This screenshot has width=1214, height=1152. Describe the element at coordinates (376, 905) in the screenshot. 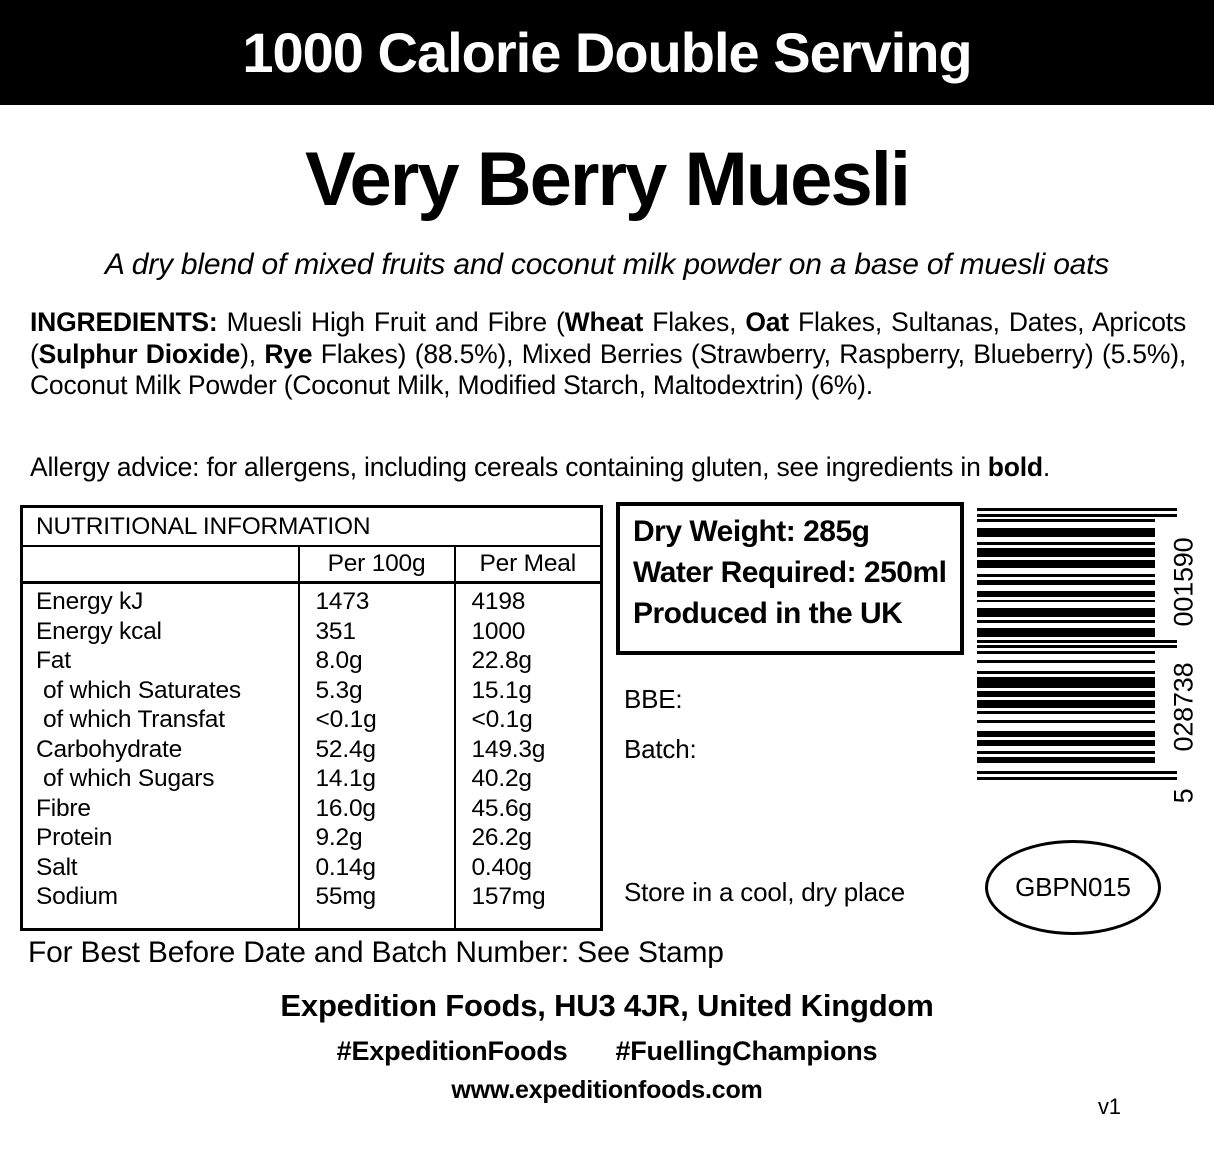

I see `nutrition-cell-per100g: 55mg` at that location.